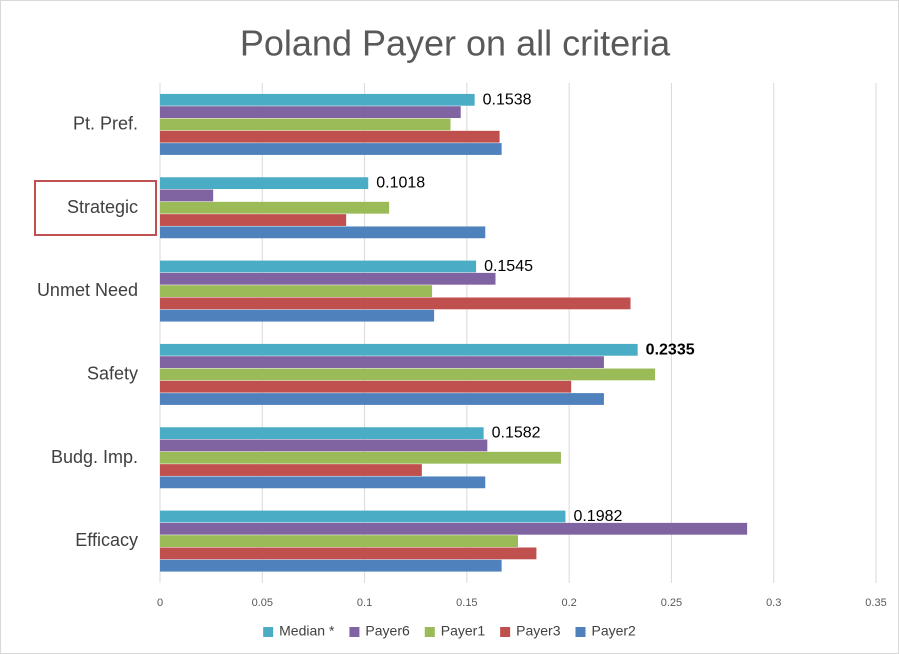  What do you see at coordinates (112, 373) in the screenshot?
I see `y-tick-label: Safety` at bounding box center [112, 373].